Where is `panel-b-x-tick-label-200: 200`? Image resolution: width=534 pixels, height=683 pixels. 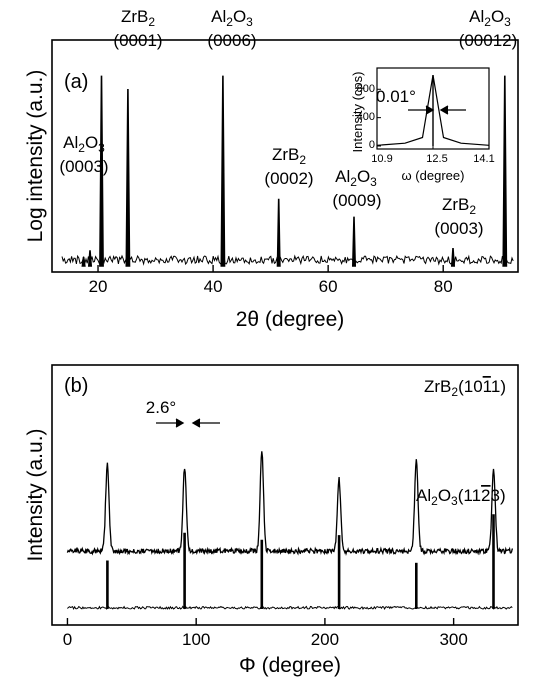 panel-b-x-tick-label-200: 200 is located at coordinates (325, 639).